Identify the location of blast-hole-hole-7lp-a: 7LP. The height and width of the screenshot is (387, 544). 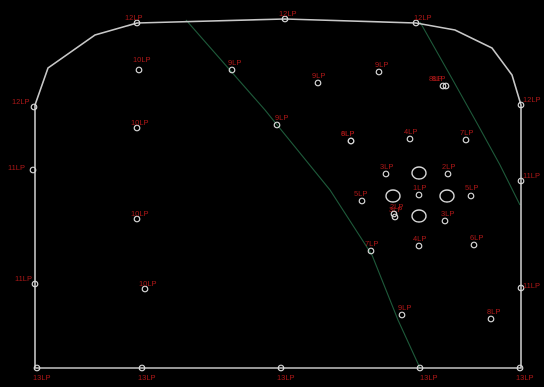
(466, 136).